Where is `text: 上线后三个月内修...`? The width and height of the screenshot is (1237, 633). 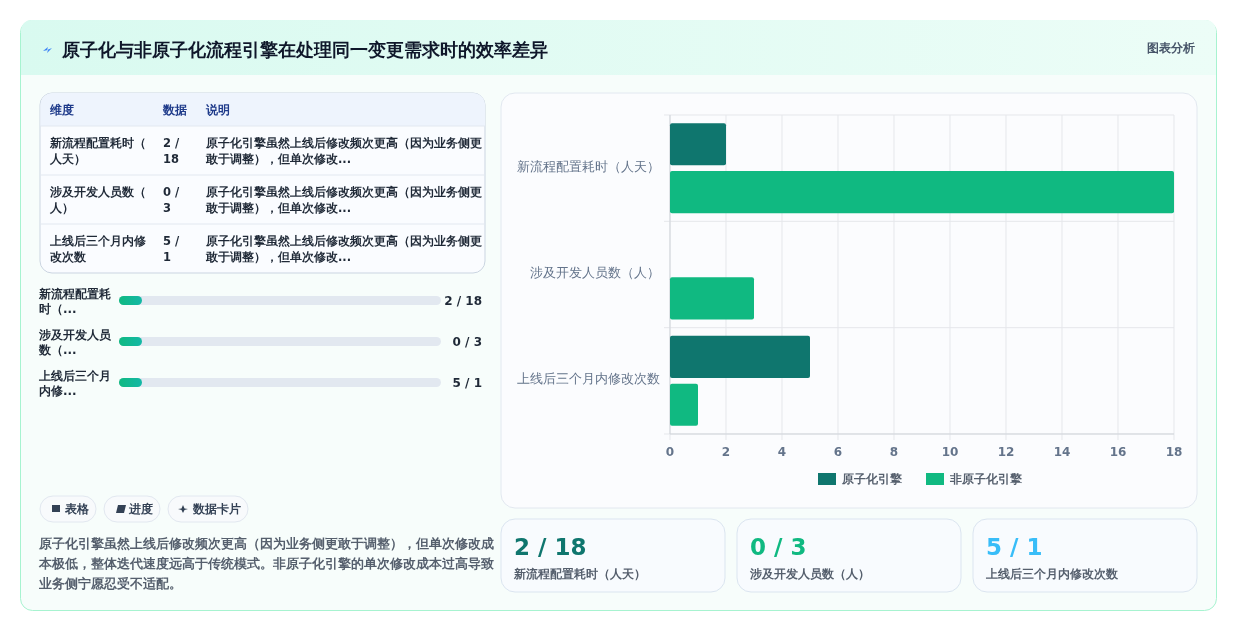
text: 上线后三个月内修... is located at coordinates (74, 383).